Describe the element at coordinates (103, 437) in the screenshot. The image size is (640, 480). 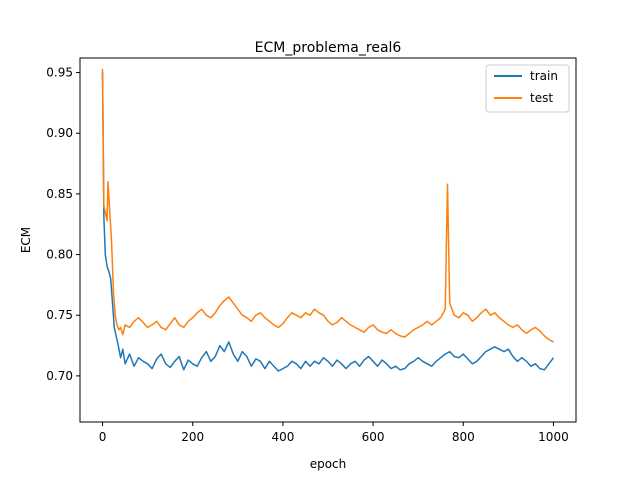
I see `x-tick-label: 0` at that location.